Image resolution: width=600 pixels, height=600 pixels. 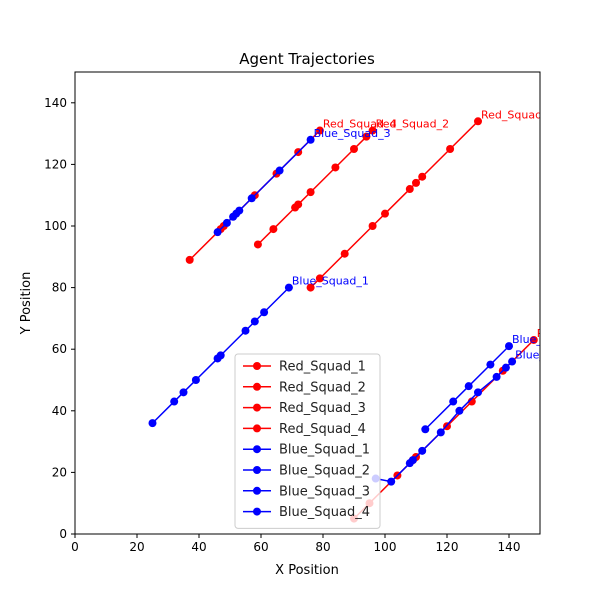 What do you see at coordinates (352, 133) in the screenshot?
I see `series-end-label: Blue_Squad_3` at bounding box center [352, 133].